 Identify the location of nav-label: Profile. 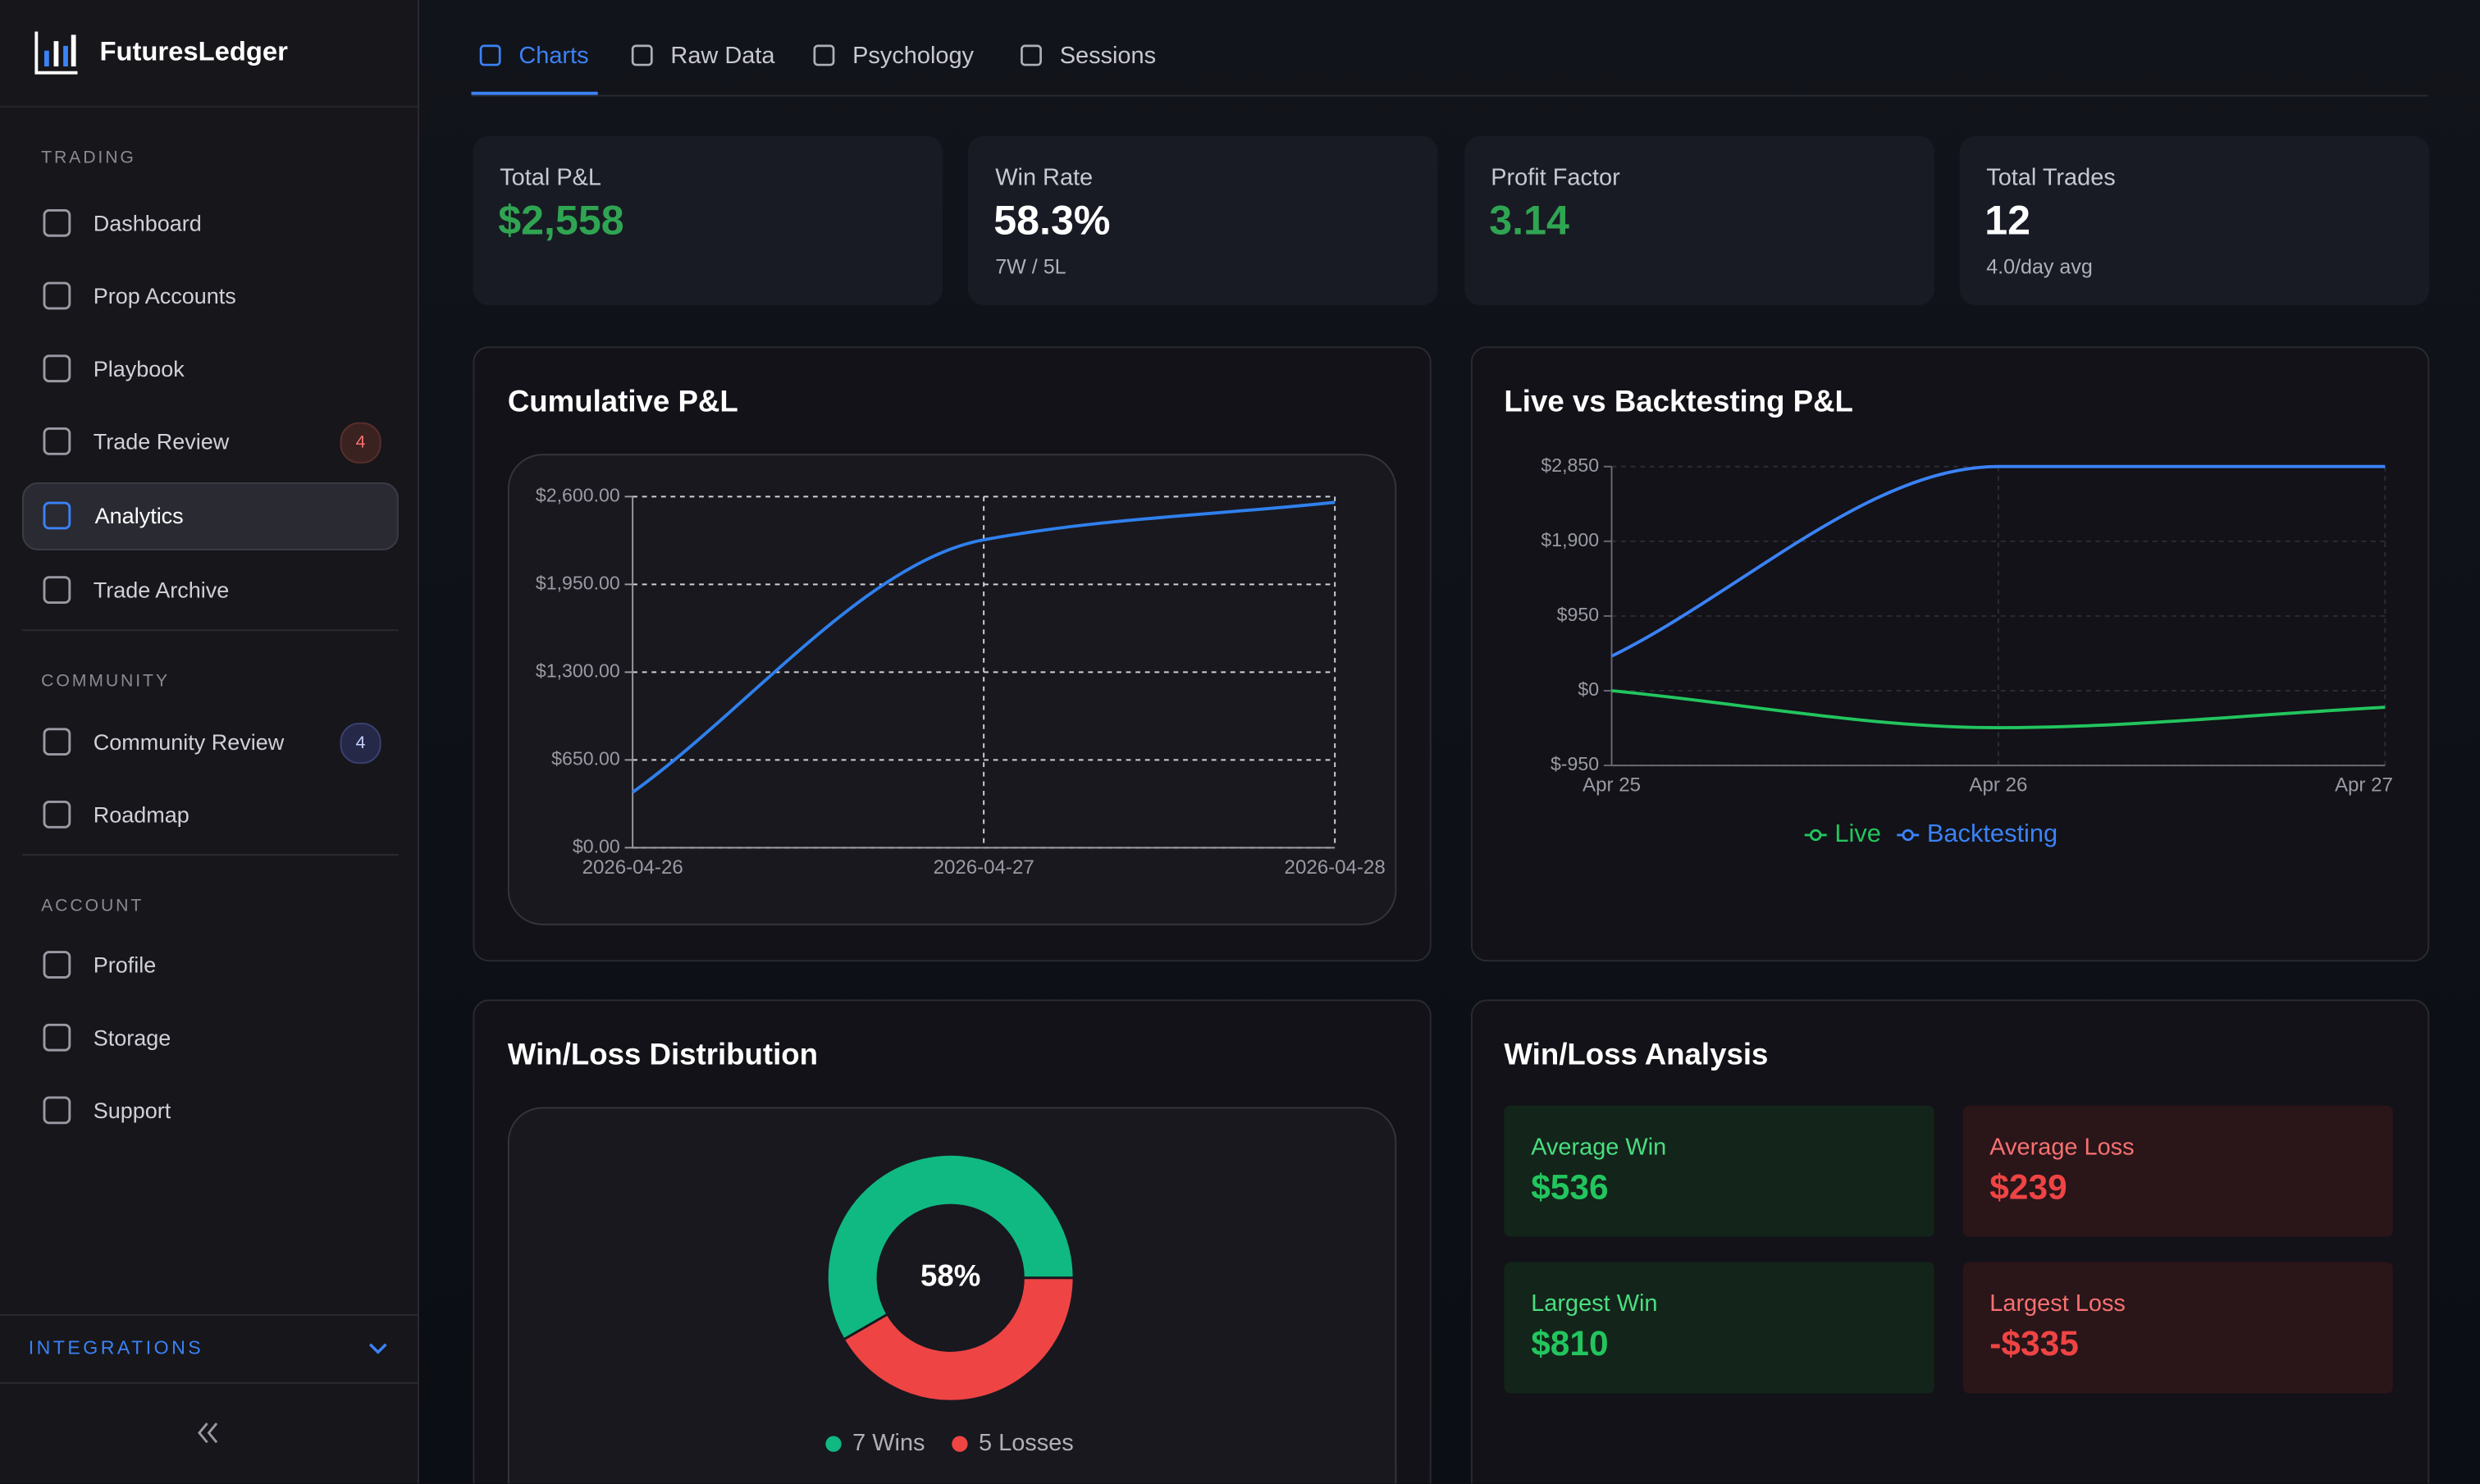
(125, 965).